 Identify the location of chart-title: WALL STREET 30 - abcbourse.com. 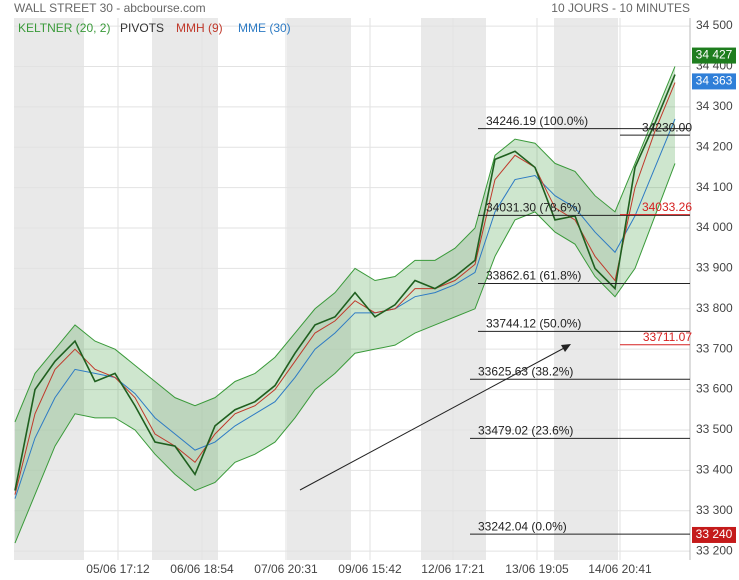
(110, 8).